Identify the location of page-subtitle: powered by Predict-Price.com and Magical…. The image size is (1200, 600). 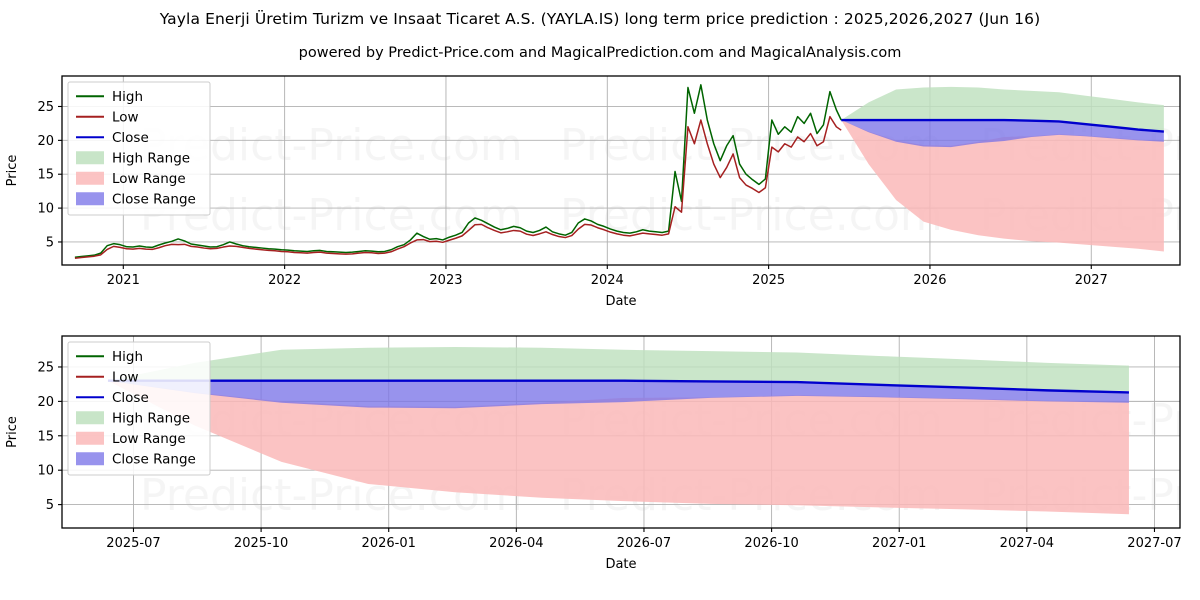
(600, 53).